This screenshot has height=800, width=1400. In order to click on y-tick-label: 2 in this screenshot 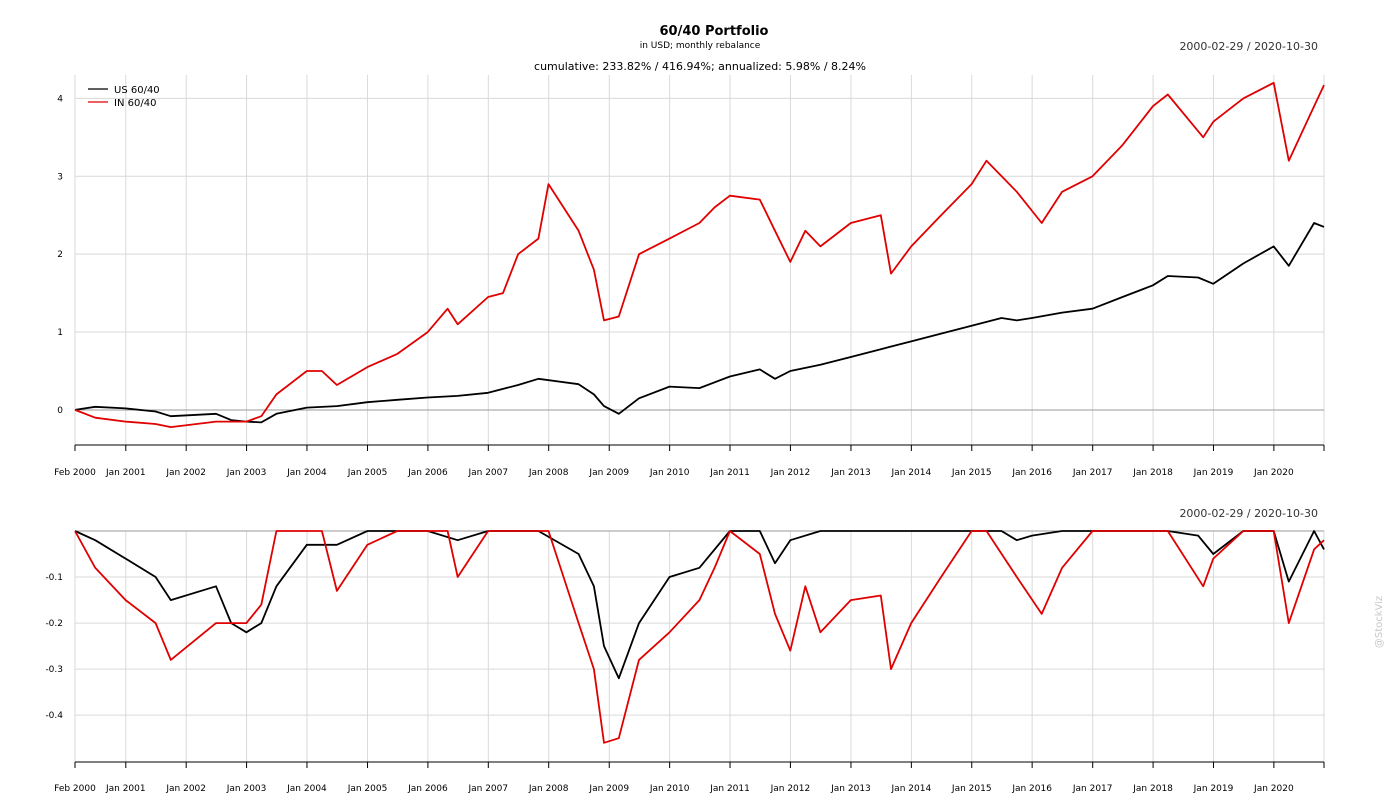, I will do `click(60, 255)`.